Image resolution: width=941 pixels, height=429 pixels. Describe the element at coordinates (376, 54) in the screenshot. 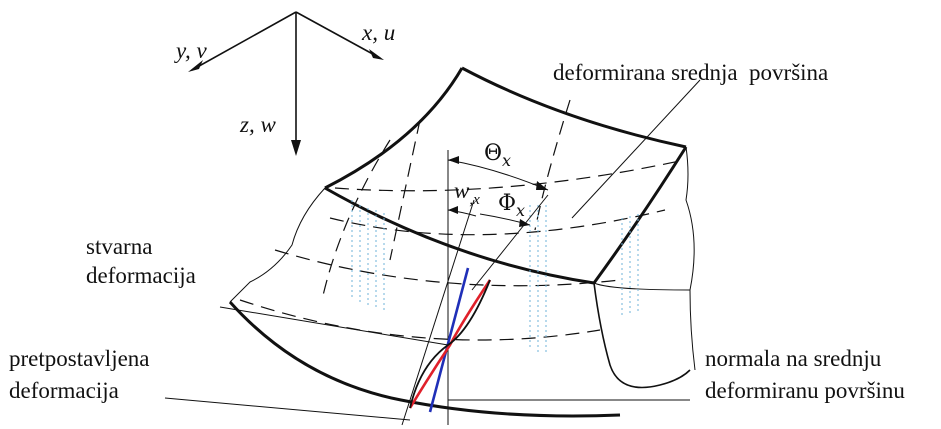

I see `x-axis-arrowhead` at that location.